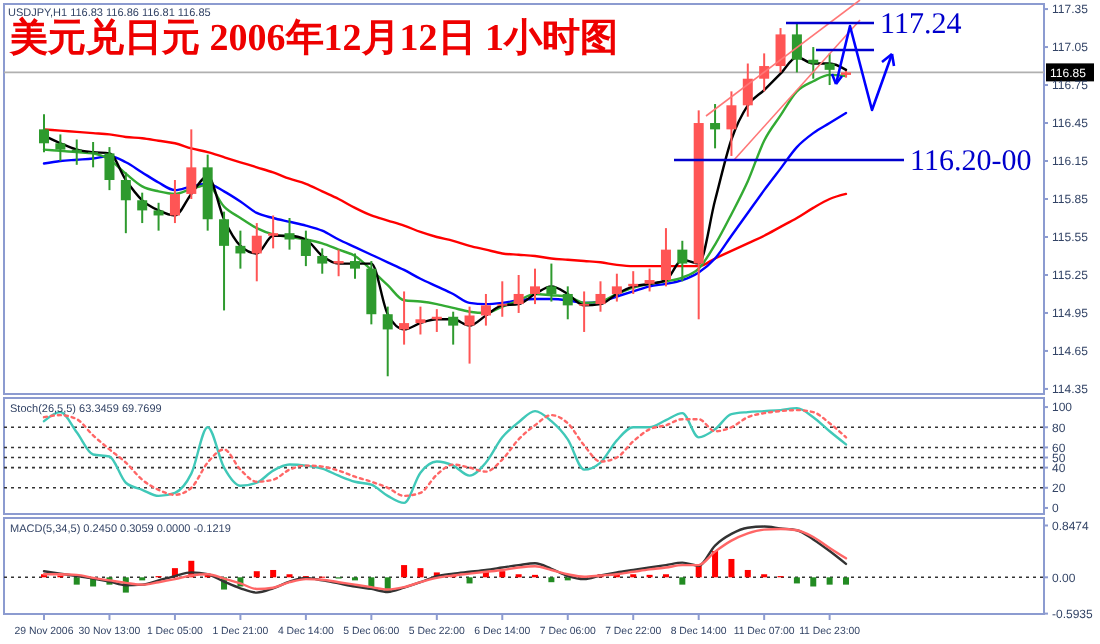 This screenshot has width=1100, height=644. I want to click on text: 116.20-00, so click(971, 162).